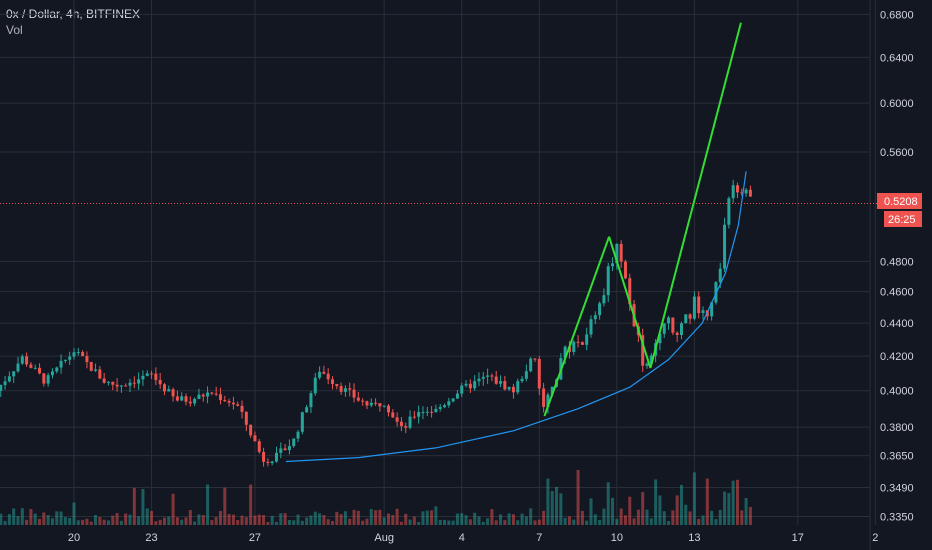  What do you see at coordinates (875, 538) in the screenshot?
I see `x-tick-label: 2` at bounding box center [875, 538].